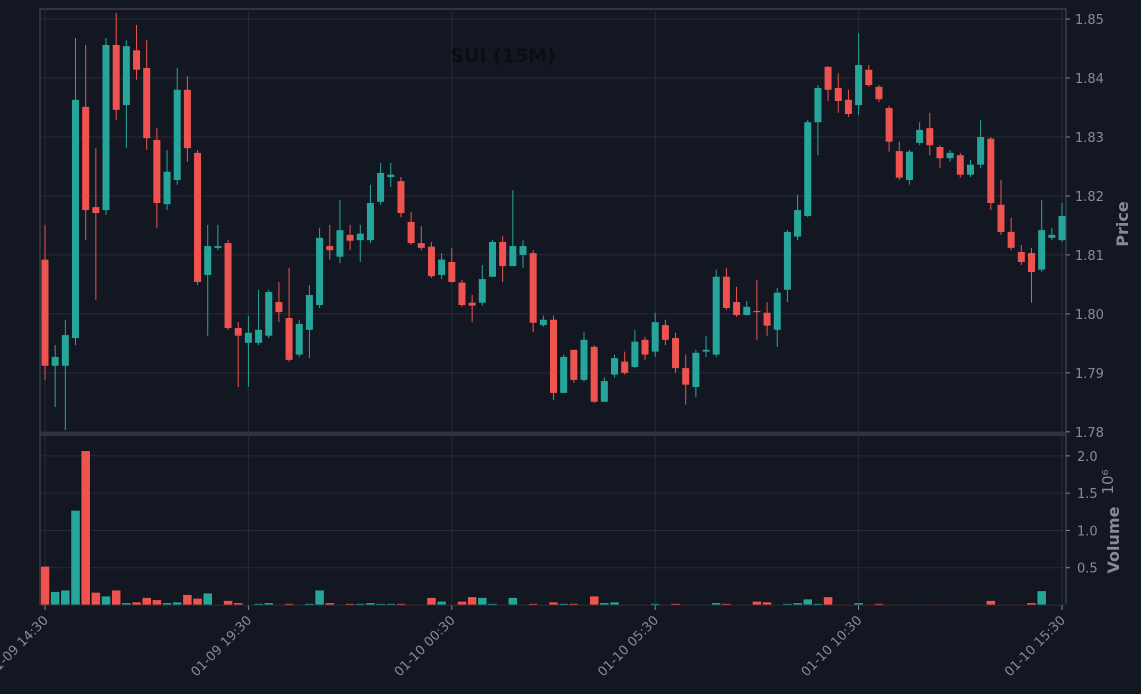 The width and height of the screenshot is (1141, 694). Describe the element at coordinates (425, 646) in the screenshot. I see `x-tick-label: 01-10 00:30` at that location.